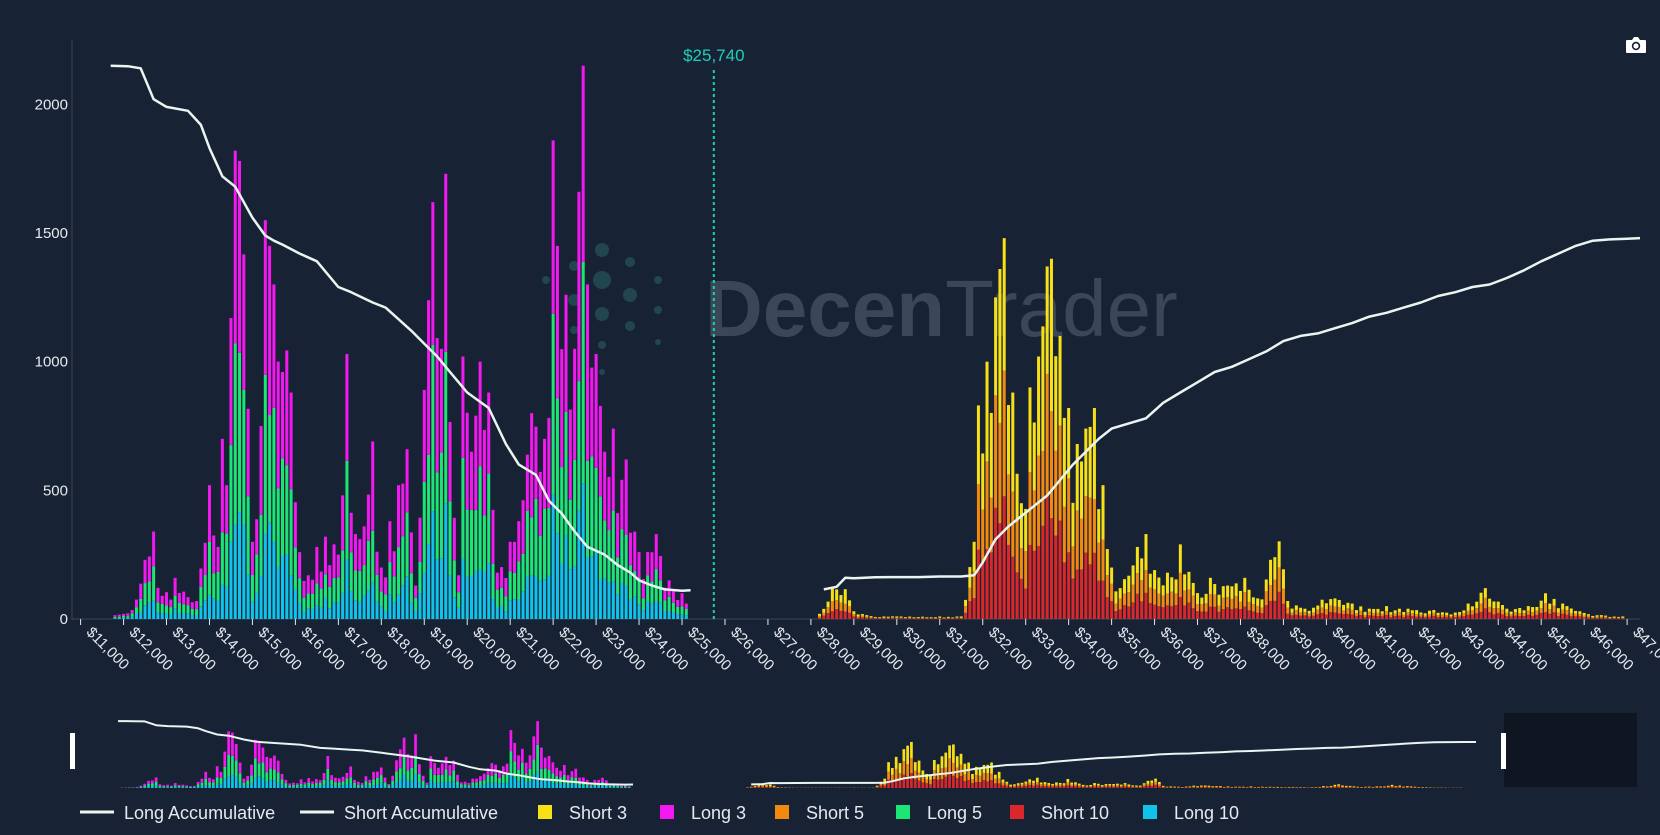 The width and height of the screenshot is (1660, 835). Describe the element at coordinates (602, 309) in the screenshot. I see `watermark-logo-dots` at that location.